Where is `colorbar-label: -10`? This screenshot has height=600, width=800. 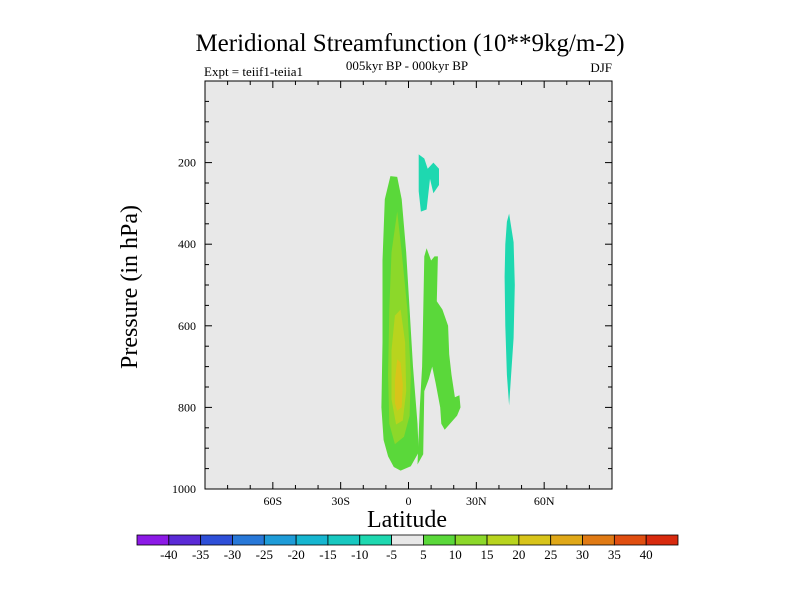
colorbar-label: -10 is located at coordinates (359, 554).